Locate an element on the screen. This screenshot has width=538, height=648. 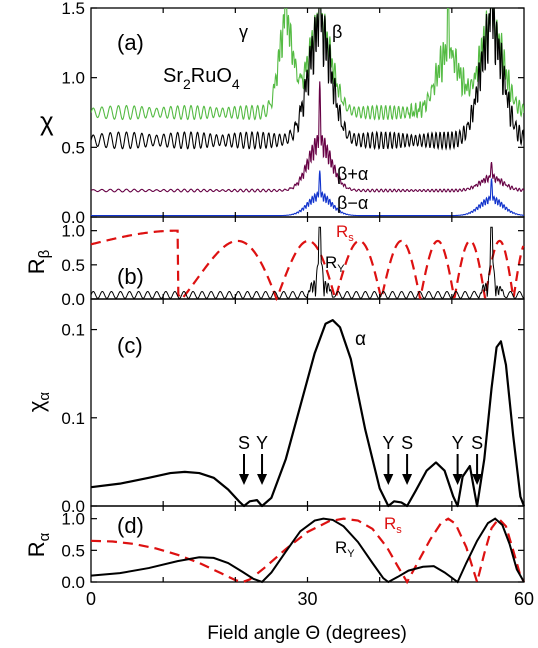
ylabel-a: χ is located at coordinates (47, 121).